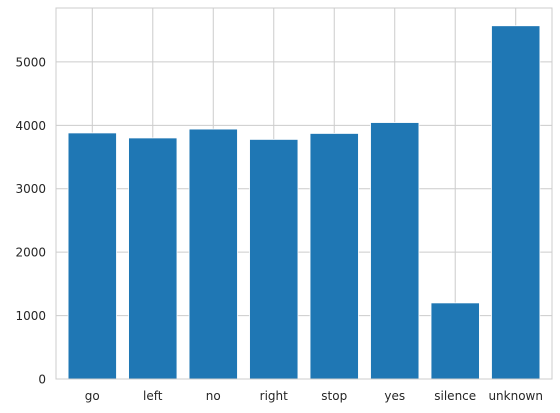 Image resolution: width=560 pixels, height=413 pixels. I want to click on bar-go, so click(92, 256).